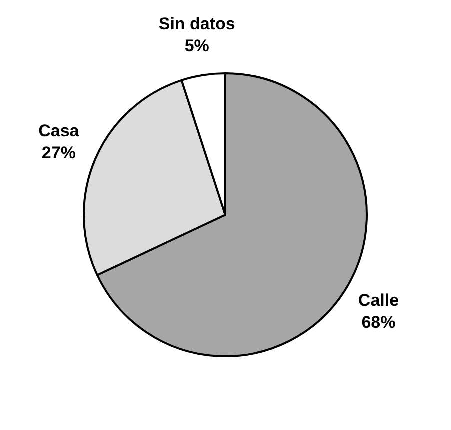 This screenshot has width=451, height=430. I want to click on data-label: 27%, so click(59, 153).